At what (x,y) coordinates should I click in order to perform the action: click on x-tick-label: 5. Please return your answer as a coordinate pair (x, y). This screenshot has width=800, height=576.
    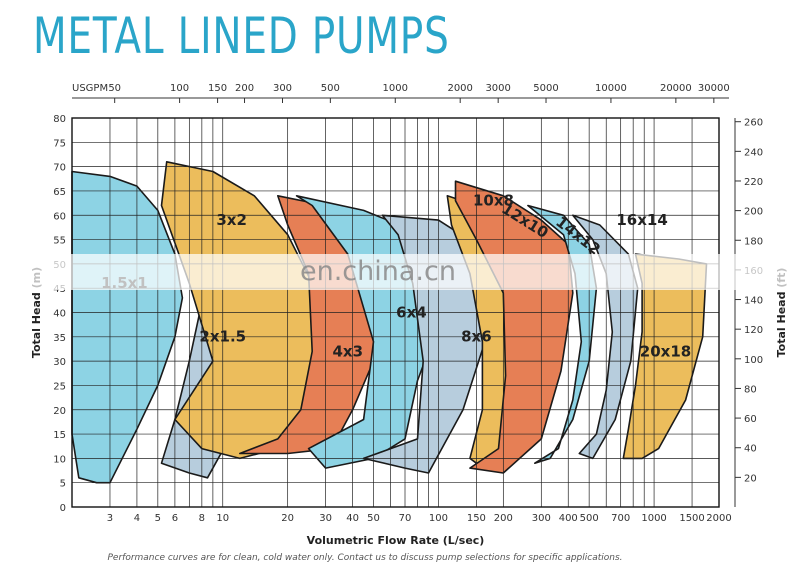
    Looking at the image, I should click on (158, 518).